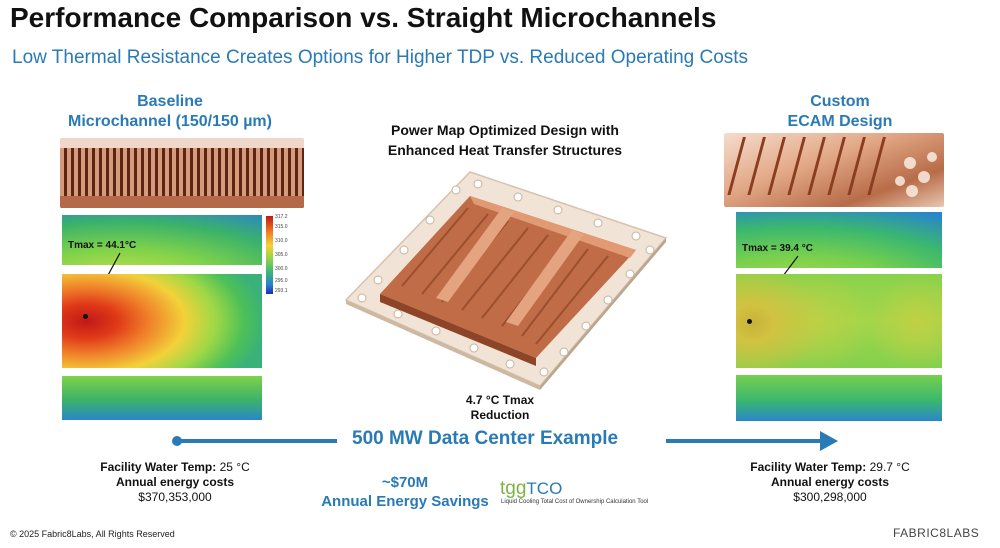 This screenshot has height=548, width=1000. I want to click on straight-fins-drawing, so click(182, 173).